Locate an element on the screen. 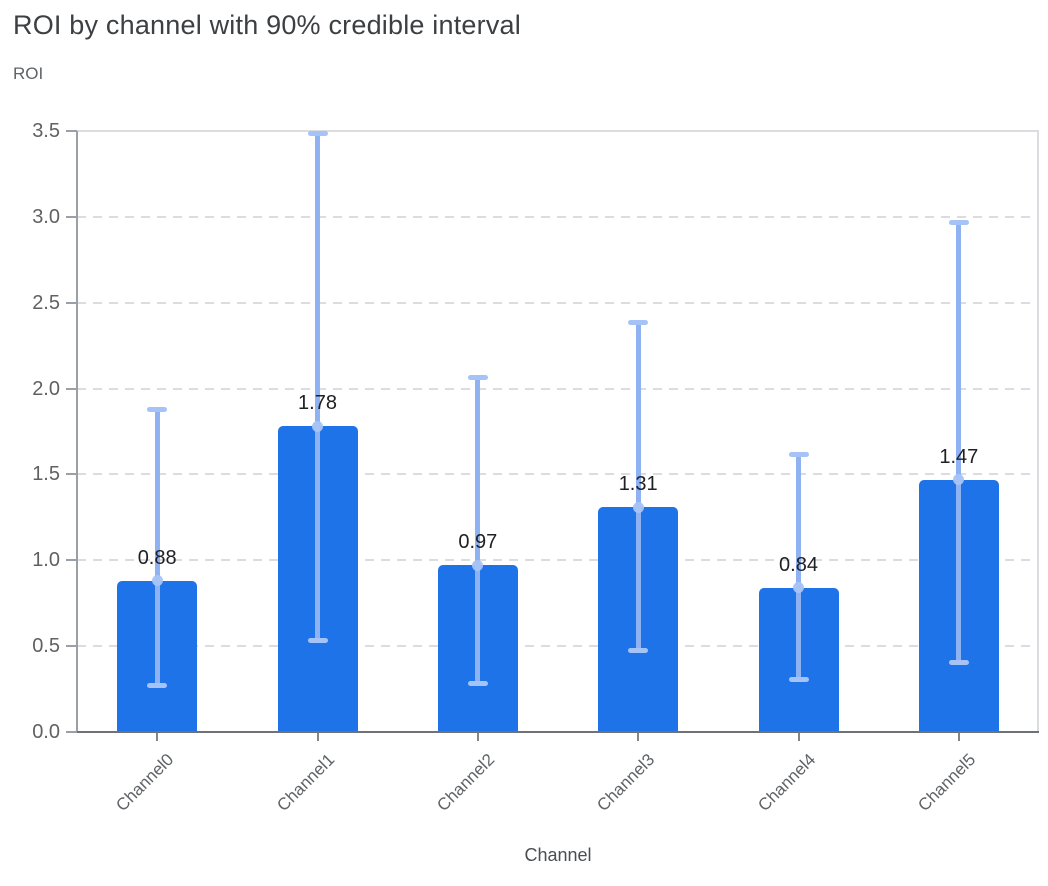 This screenshot has width=1048, height=886. plot-right-border is located at coordinates (1038, 431).